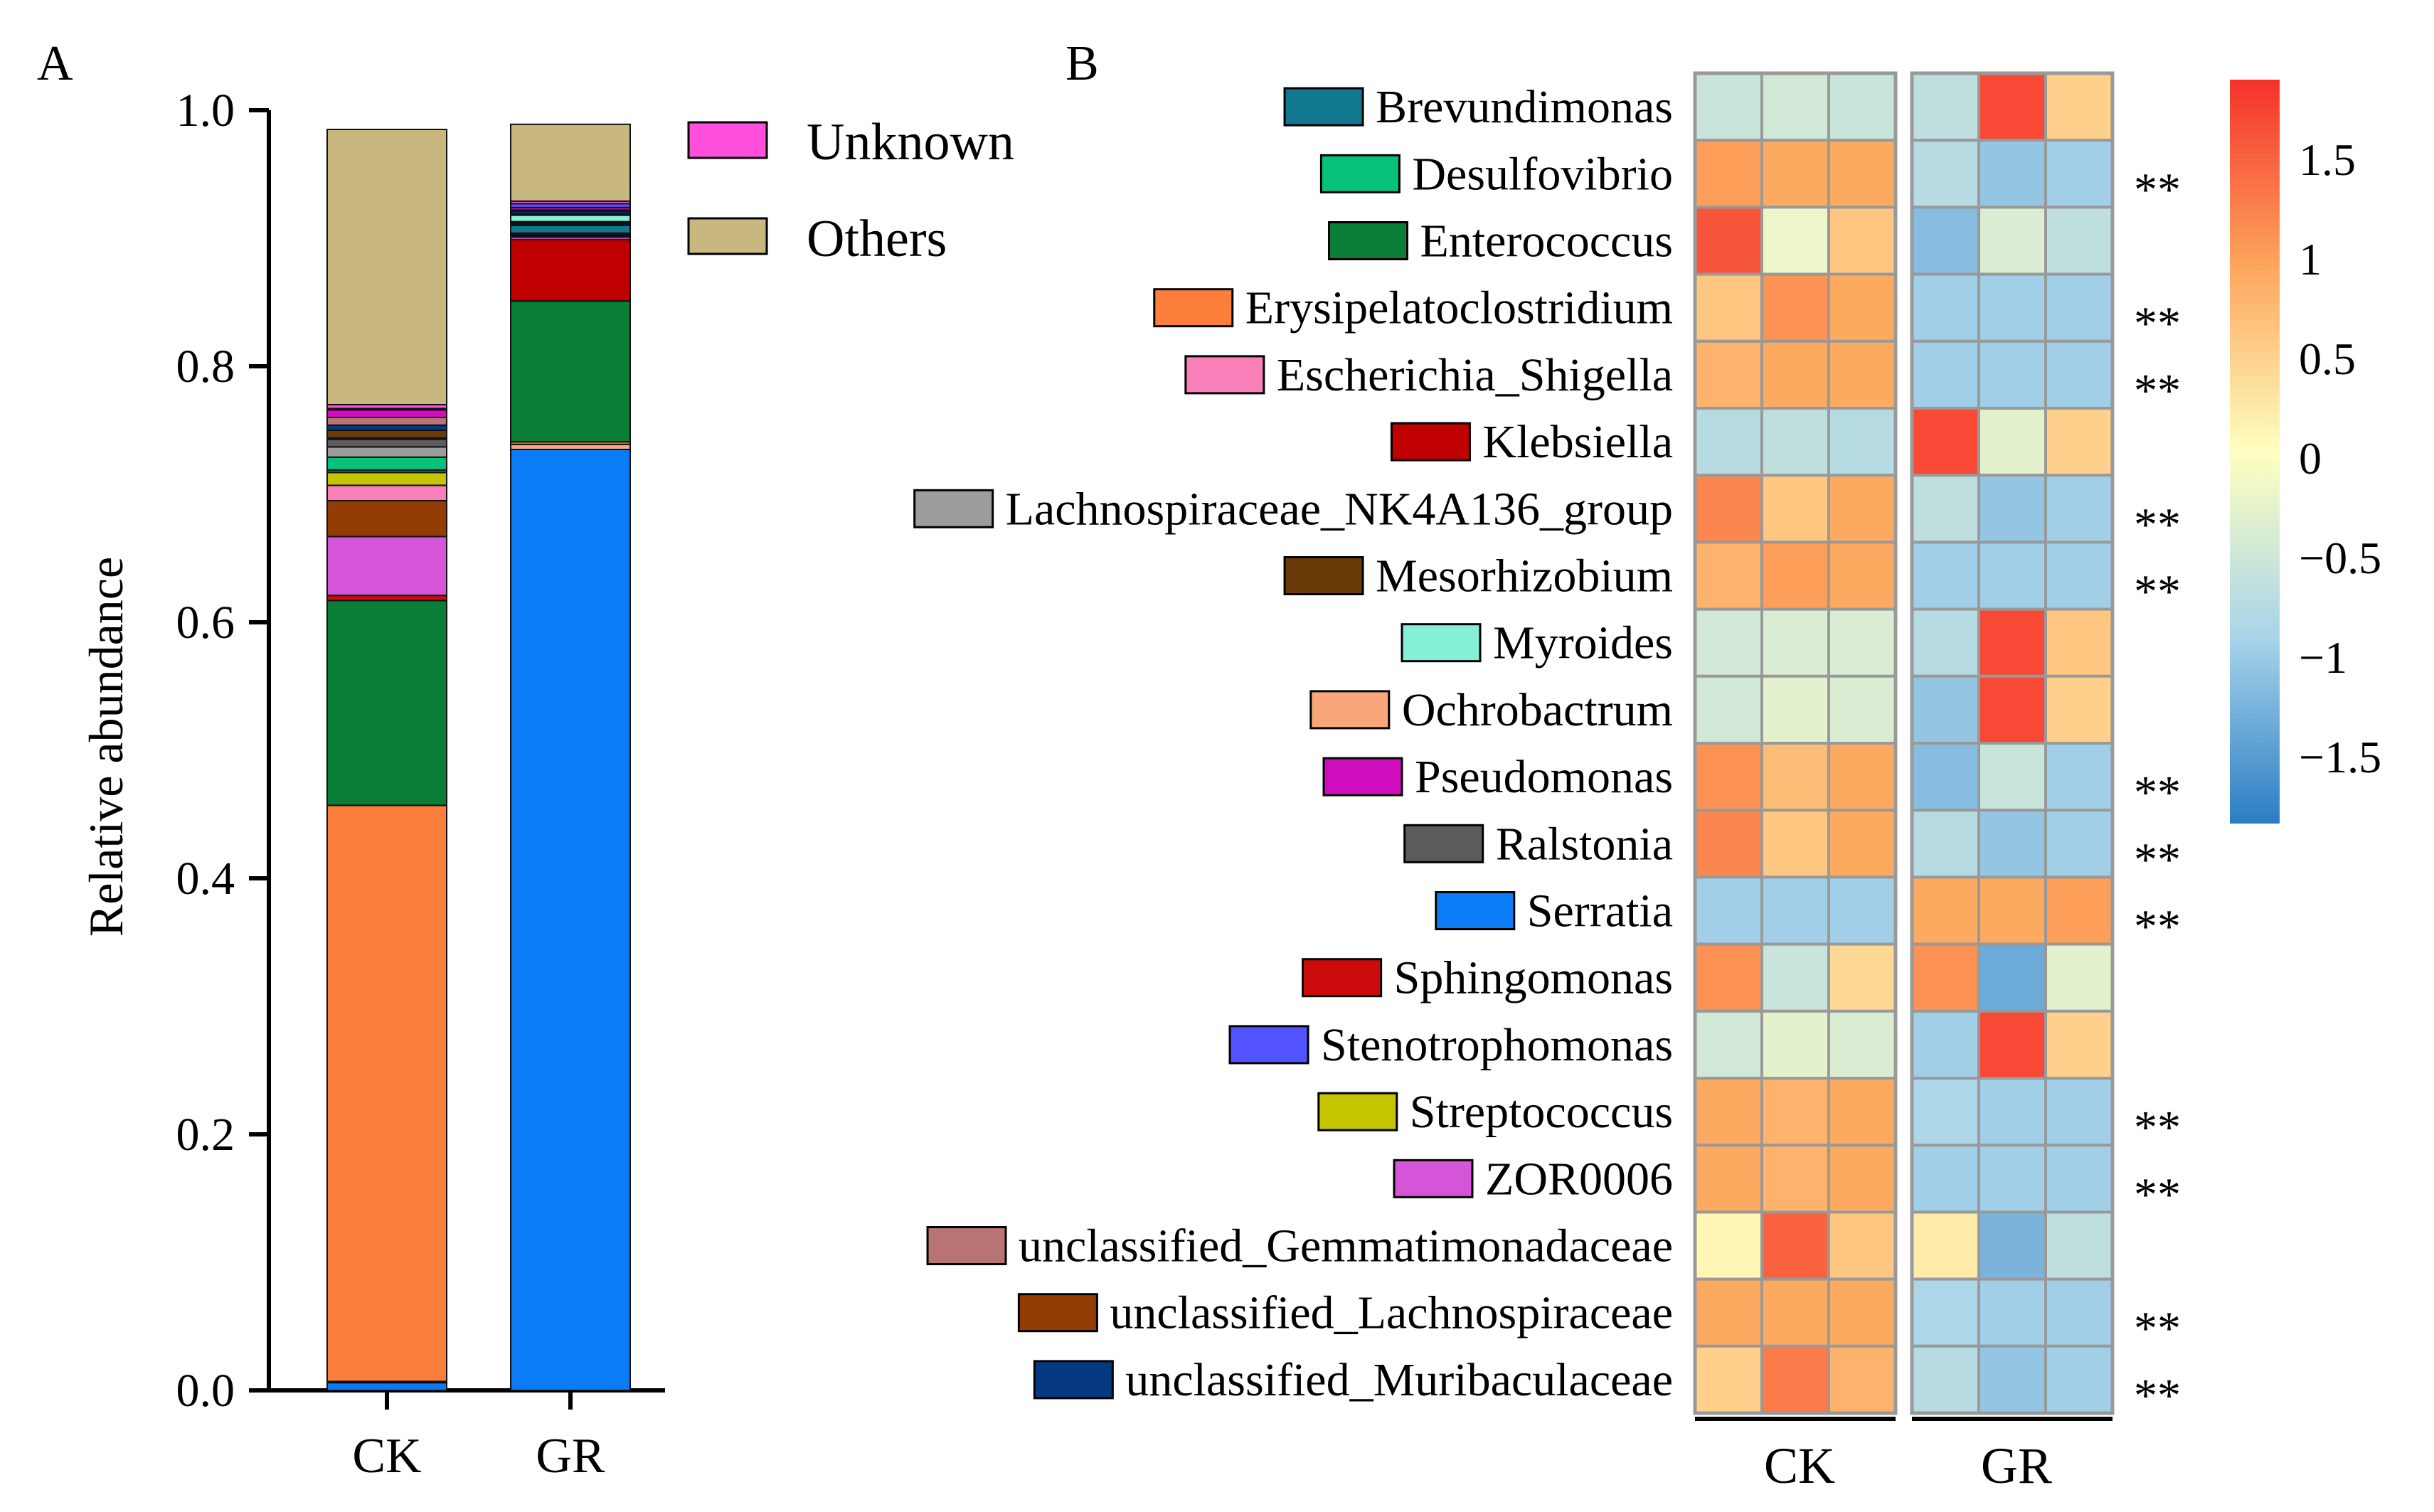 This screenshot has width=2434, height=1512. Describe the element at coordinates (1525, 107) in the screenshot. I see `row-label: Brevundimonas` at that location.